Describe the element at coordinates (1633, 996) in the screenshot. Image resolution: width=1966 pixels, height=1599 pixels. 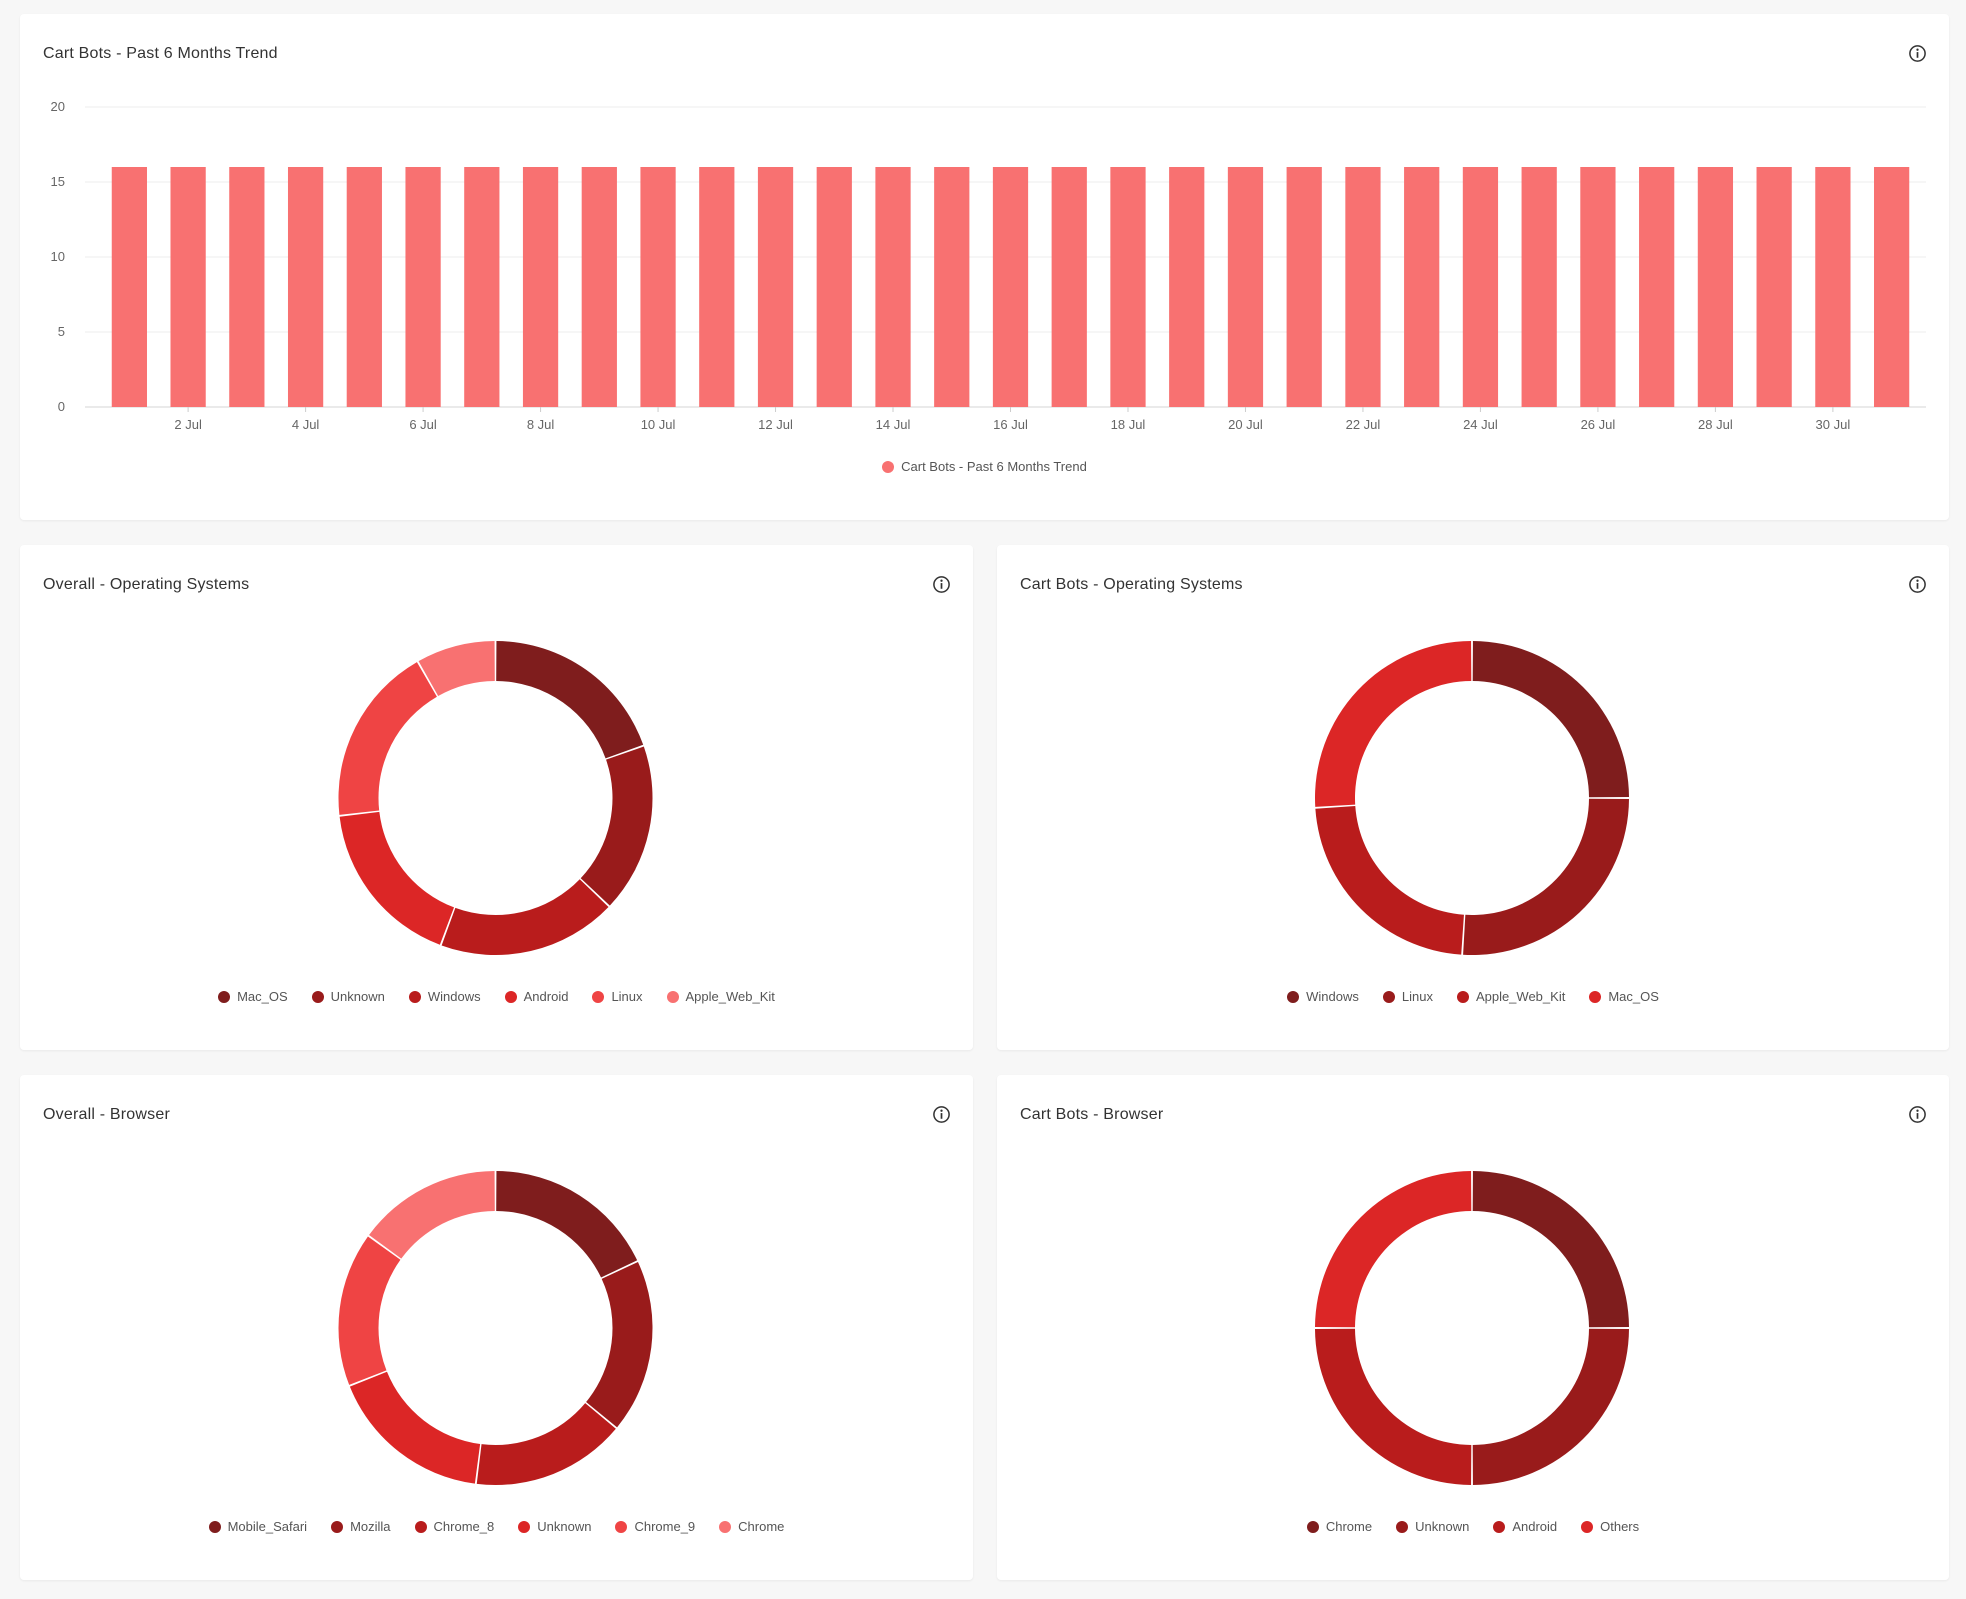
I see `legend-label: Mac_OS` at that location.